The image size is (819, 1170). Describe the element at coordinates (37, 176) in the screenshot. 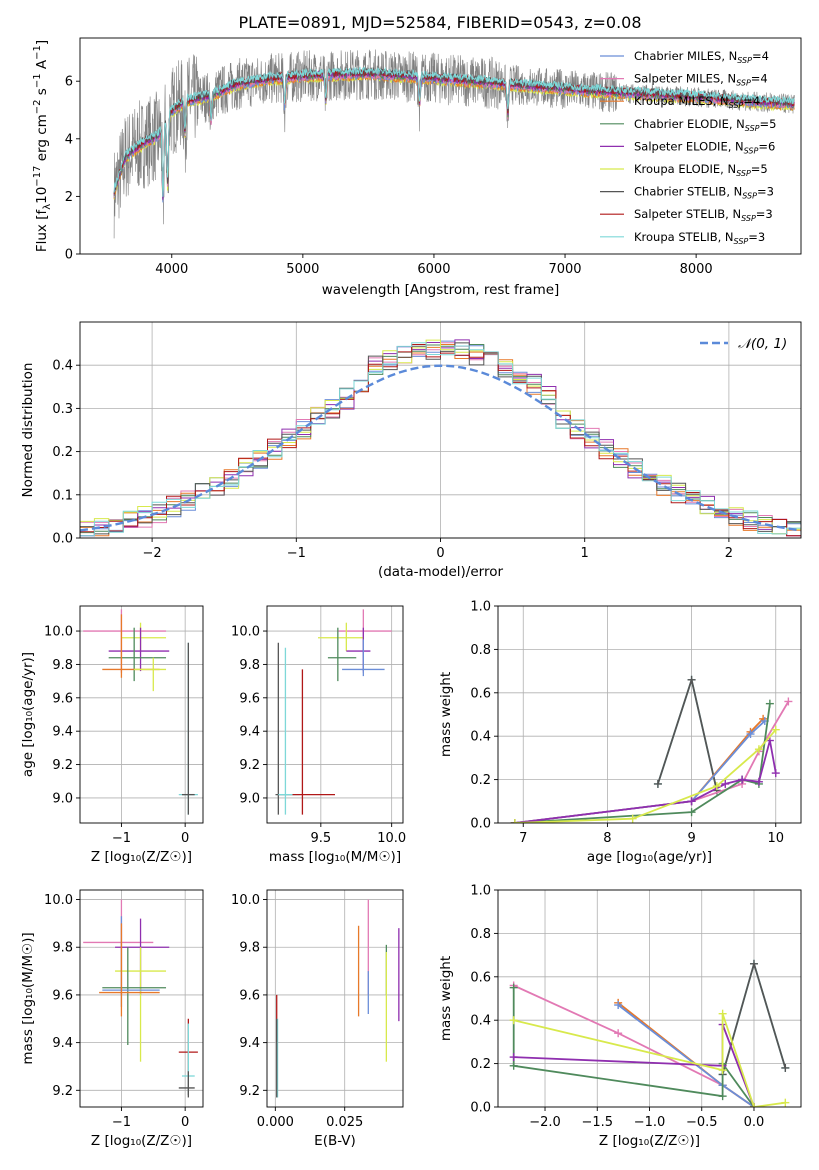

I see `y-axis-label-part: −17` at that location.